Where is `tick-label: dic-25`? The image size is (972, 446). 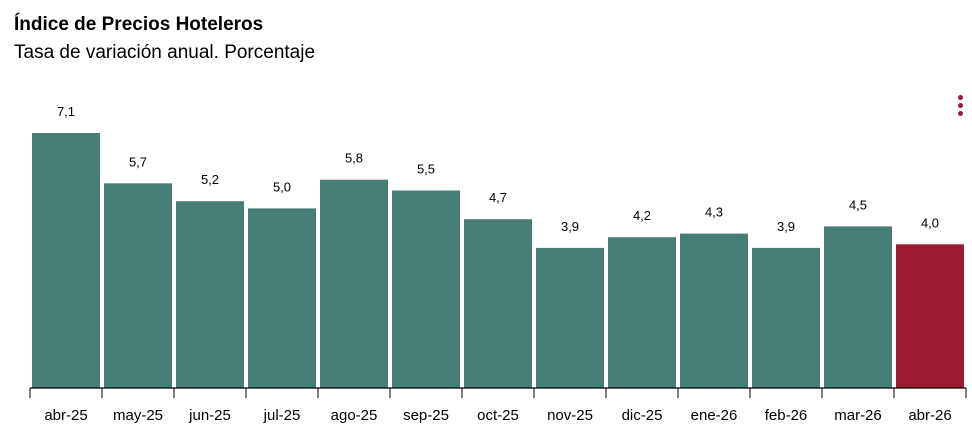 tick-label: dic-25 is located at coordinates (642, 415).